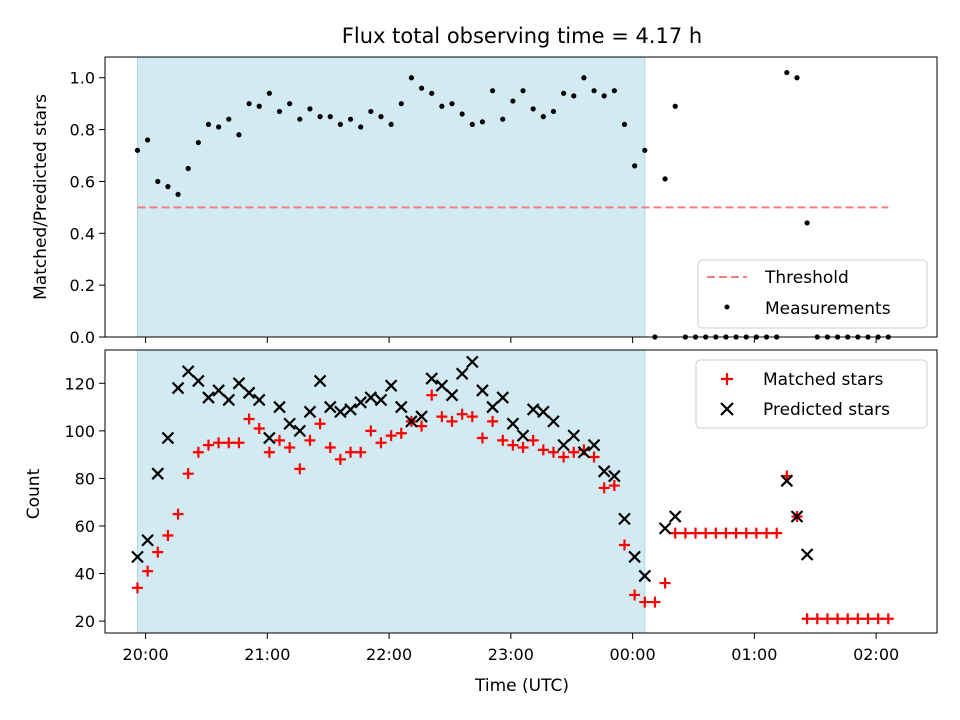  What do you see at coordinates (82, 78) in the screenshot?
I see `ratio-y-tick-label: 1.0` at bounding box center [82, 78].